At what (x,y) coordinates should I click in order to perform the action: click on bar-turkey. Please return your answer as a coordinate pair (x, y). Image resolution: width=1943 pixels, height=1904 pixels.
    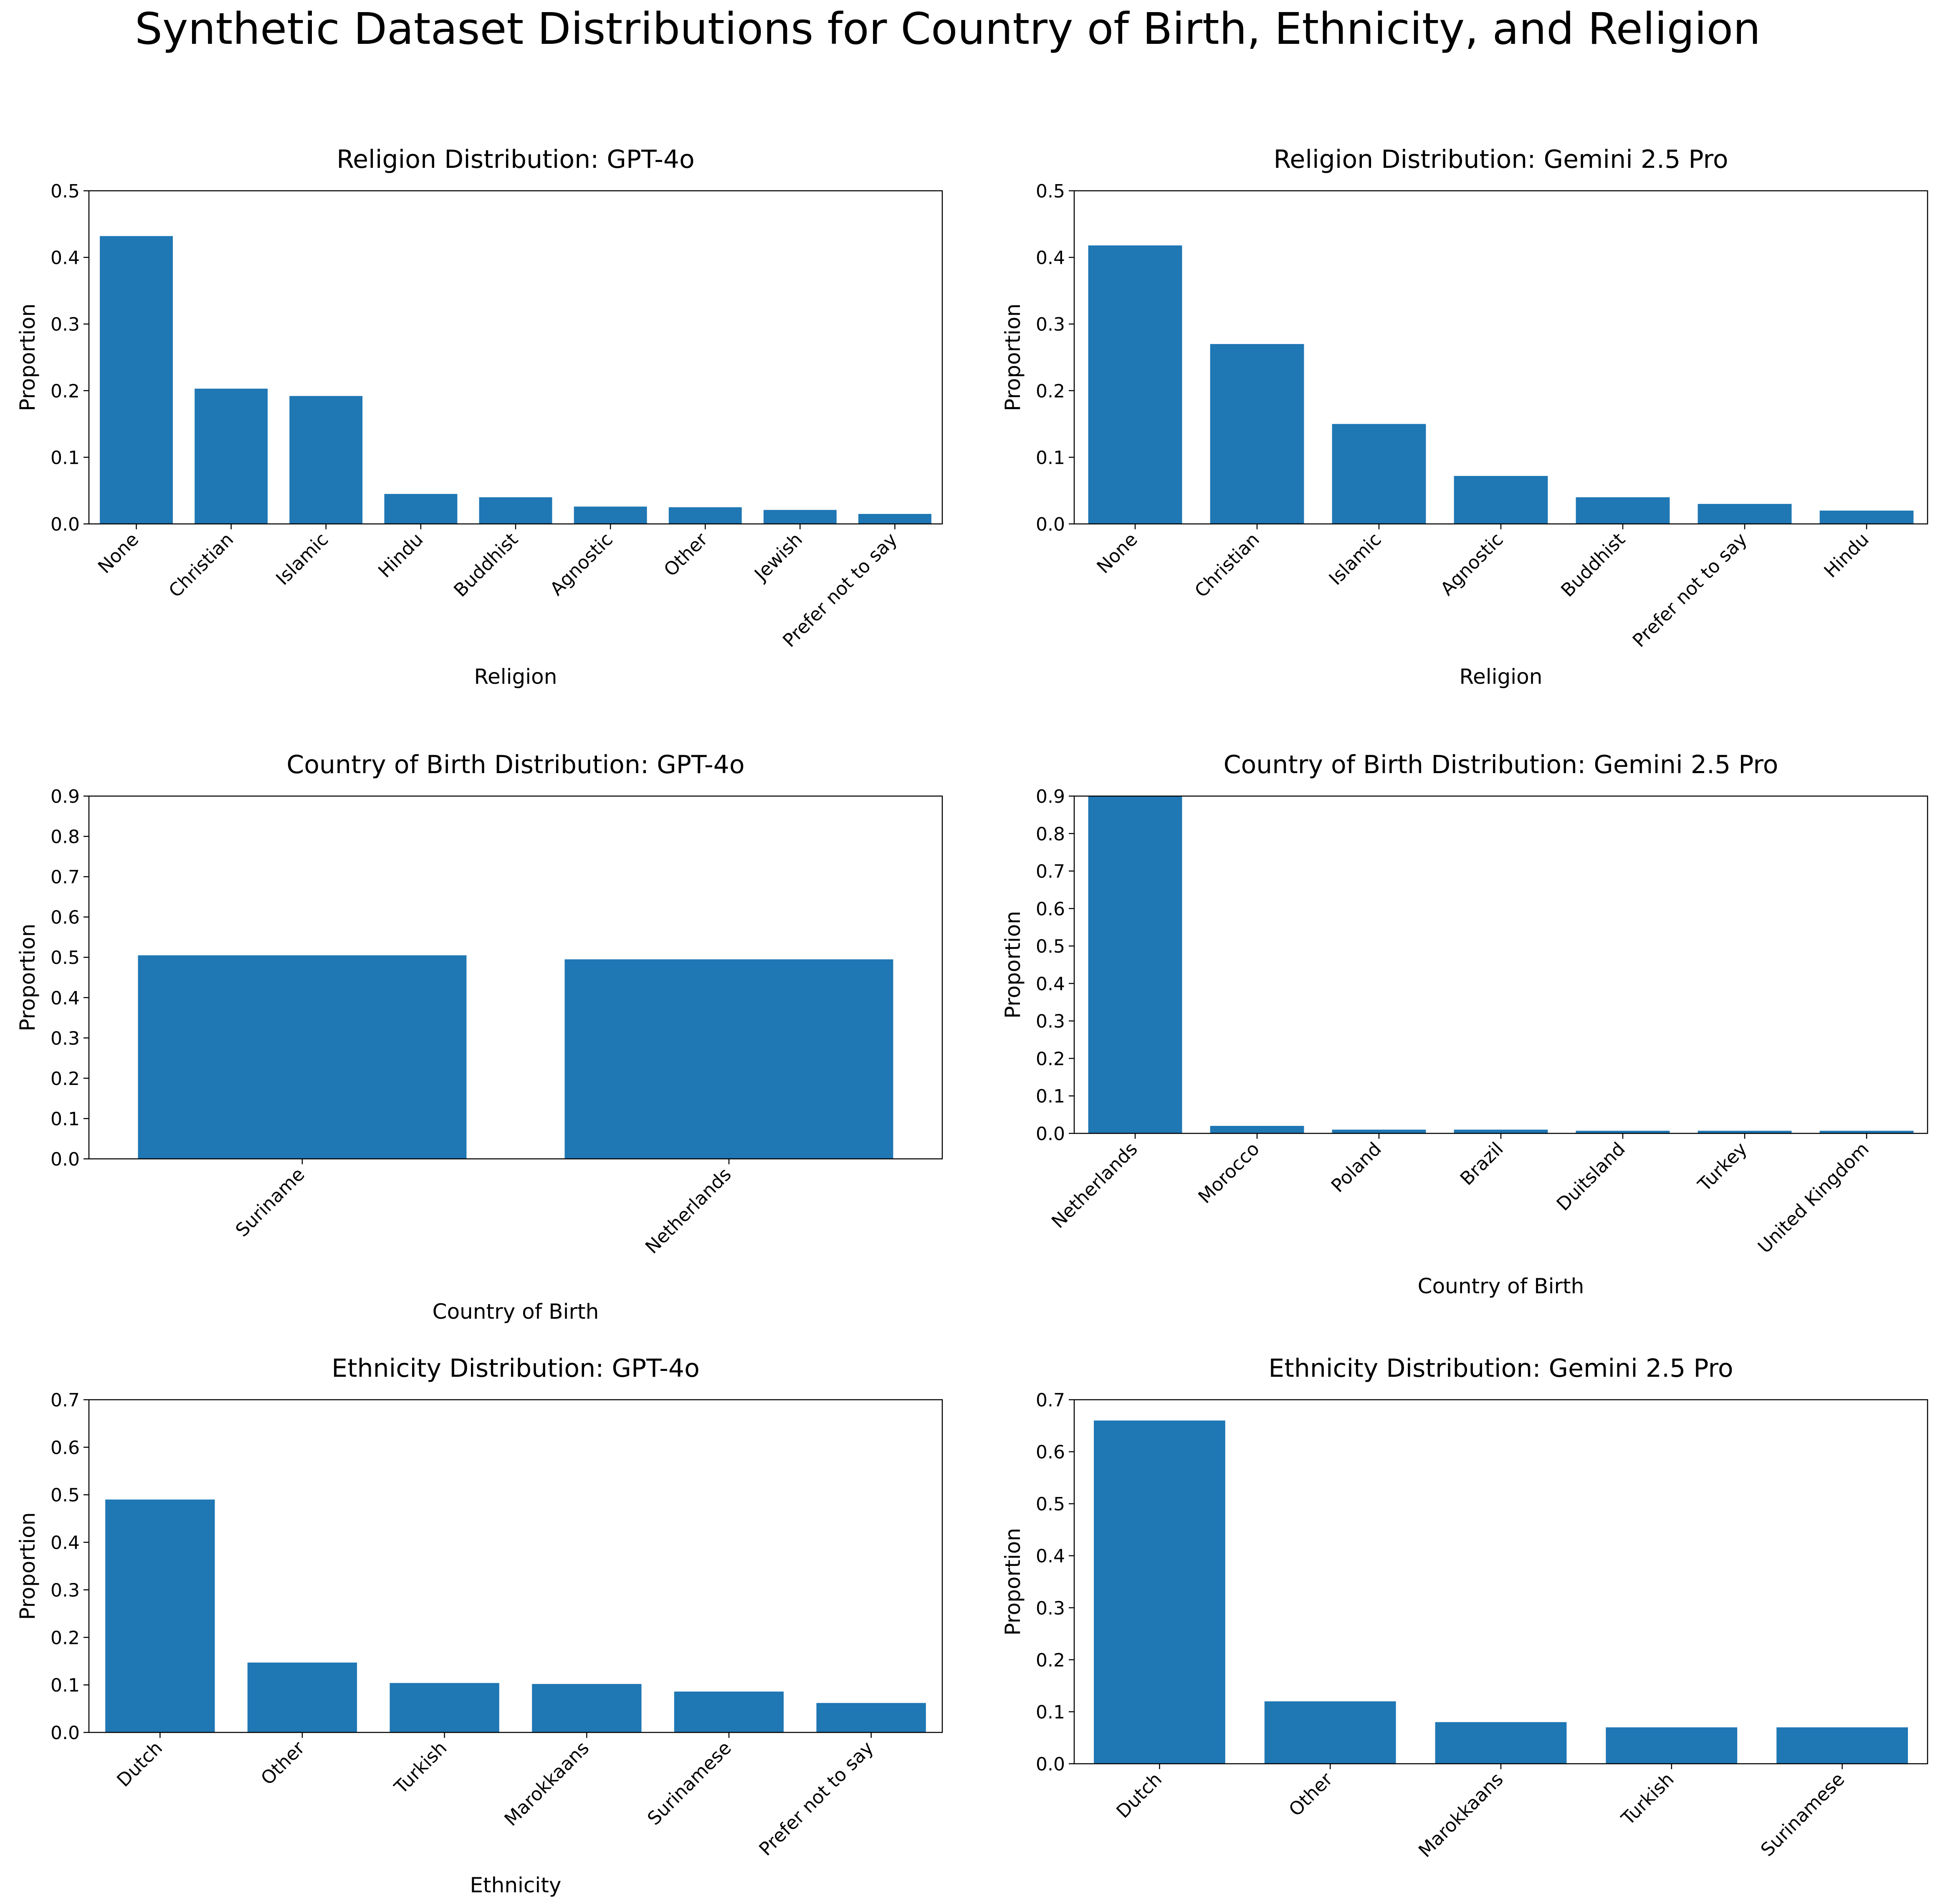
    Looking at the image, I should click on (1745, 1131).